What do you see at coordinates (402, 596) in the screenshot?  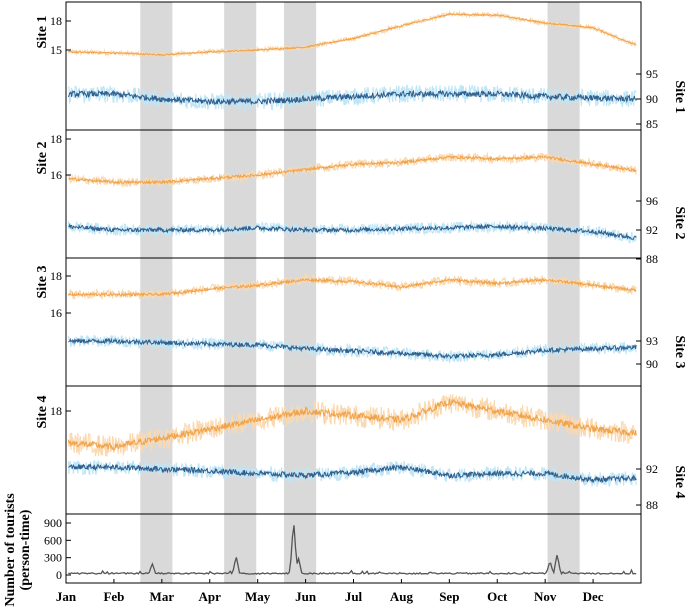 I see `month-label: Aug` at bounding box center [402, 596].